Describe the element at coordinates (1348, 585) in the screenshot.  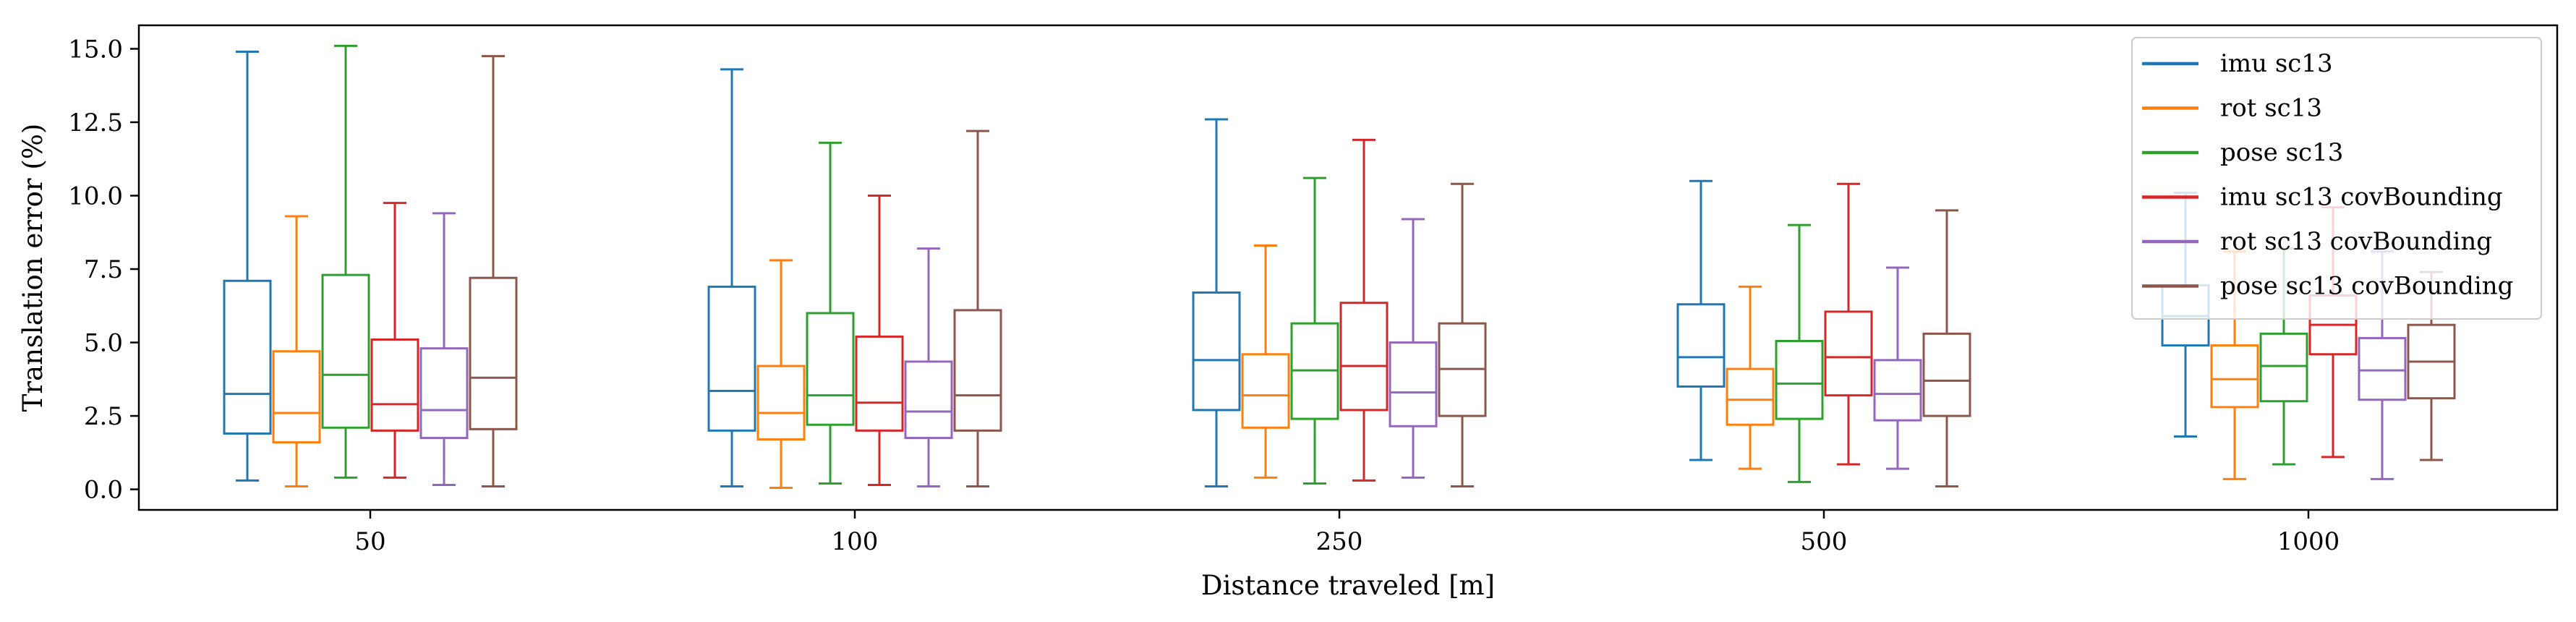
I see `x-axis-label: Distance traveled [m]` at that location.